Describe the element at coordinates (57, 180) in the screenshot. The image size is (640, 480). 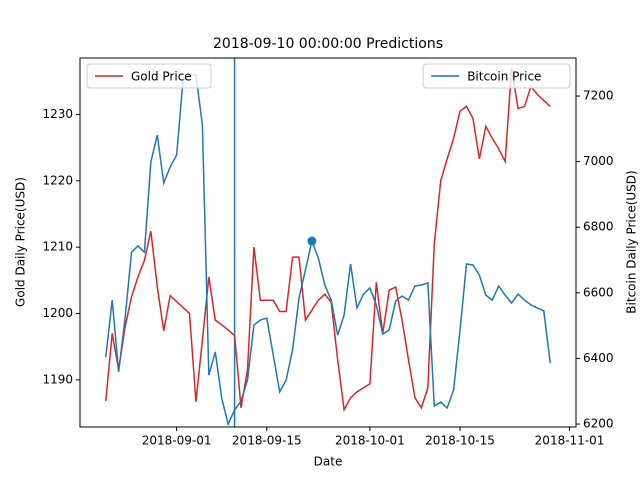
I see `y-tick-label: 1220` at that location.